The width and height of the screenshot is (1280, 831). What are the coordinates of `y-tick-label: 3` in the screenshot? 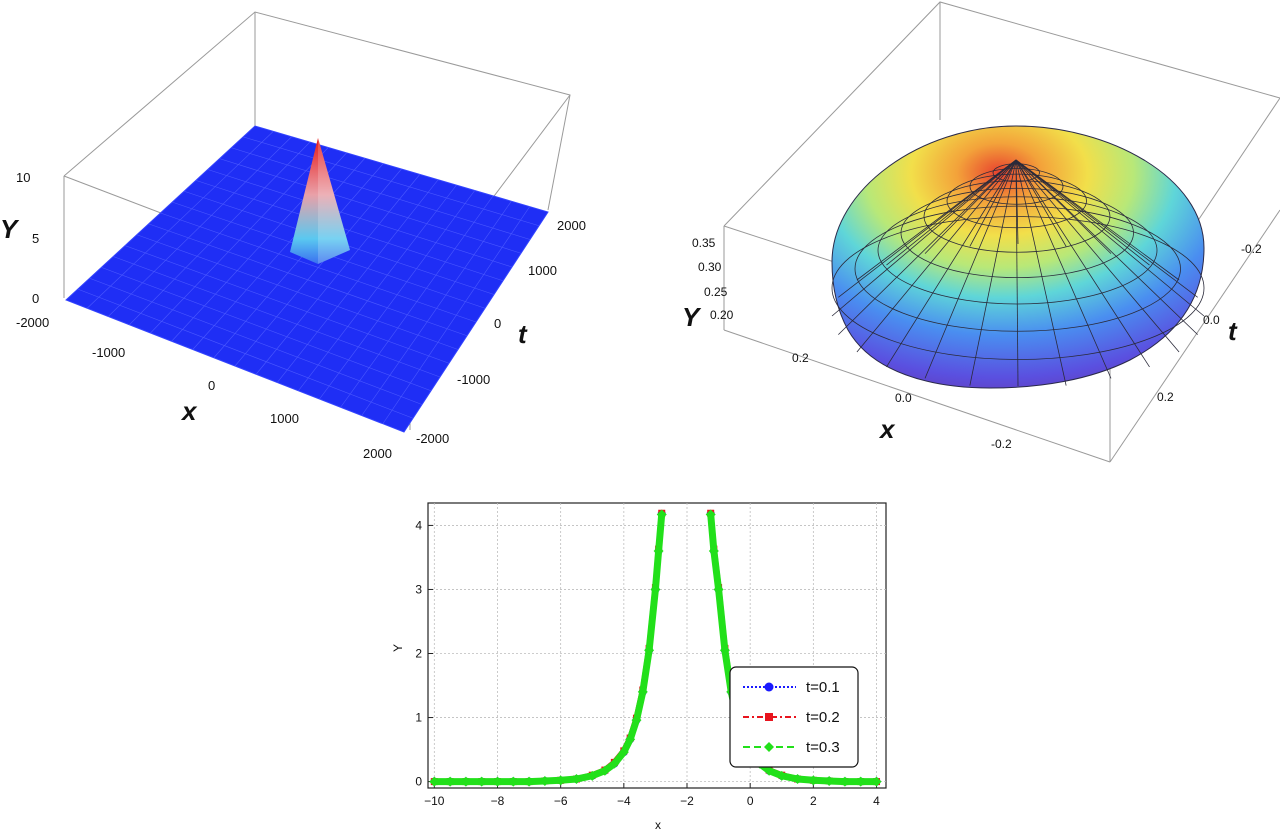 It's located at (418, 589).